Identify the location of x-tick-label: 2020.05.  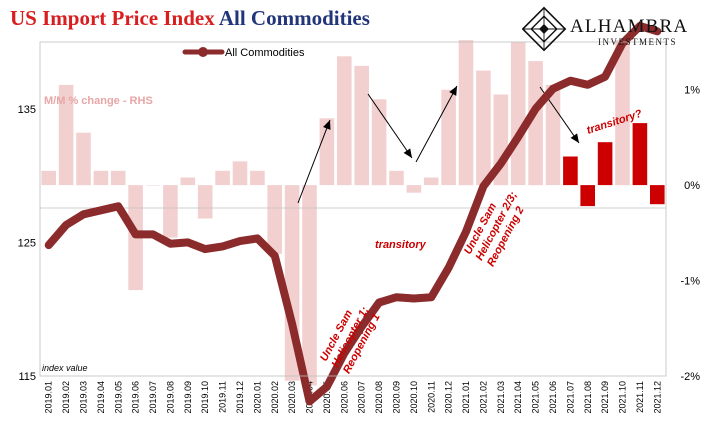
(327, 397).